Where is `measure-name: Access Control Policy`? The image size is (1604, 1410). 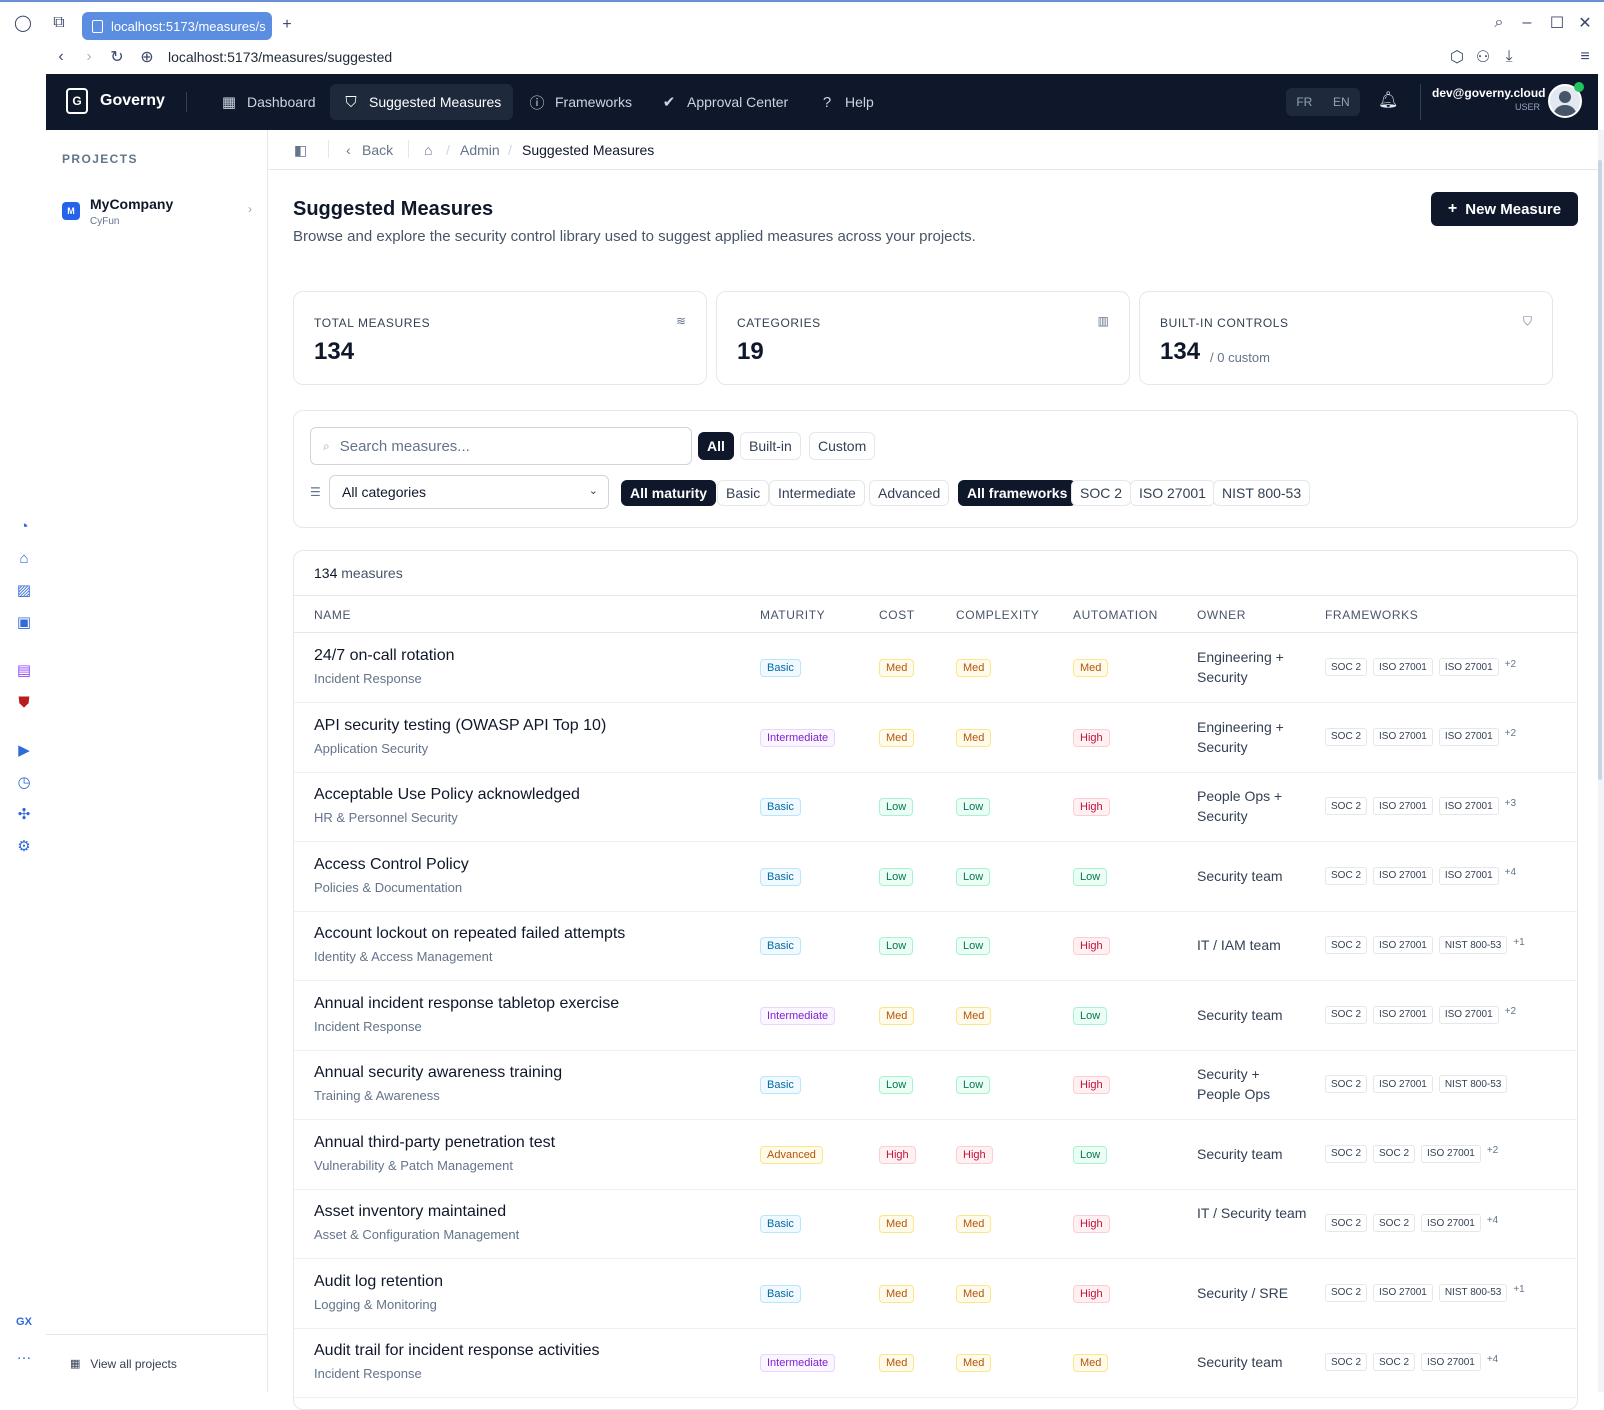 measure-name: Access Control Policy is located at coordinates (391, 864).